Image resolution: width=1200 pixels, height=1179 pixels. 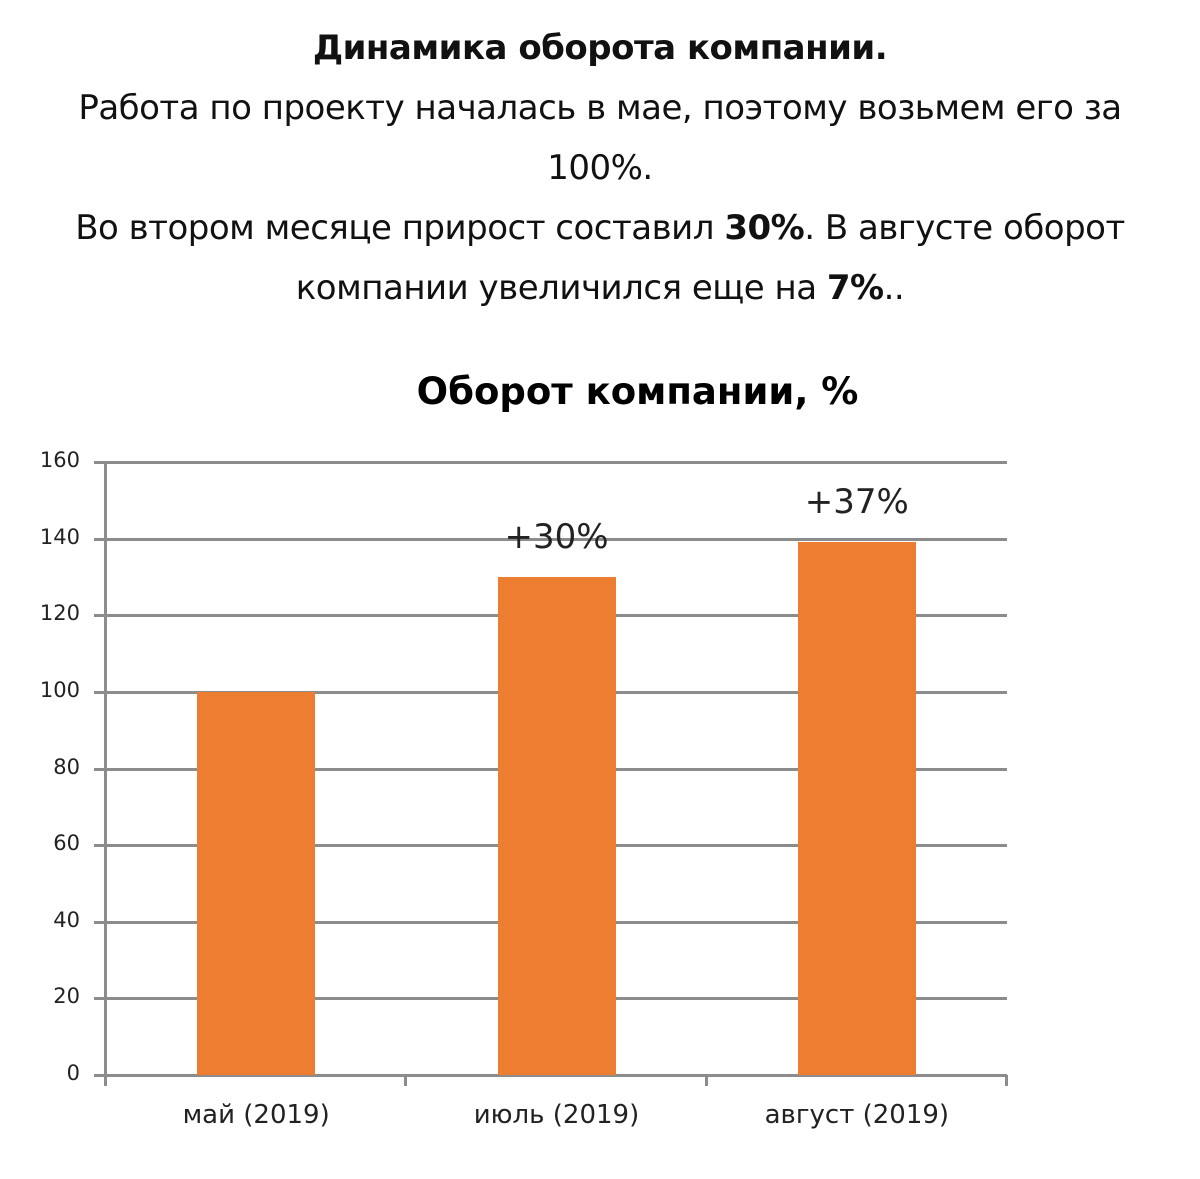 What do you see at coordinates (600, 48) in the screenshot?
I see `intro-title: Динамика оборота компании.` at bounding box center [600, 48].